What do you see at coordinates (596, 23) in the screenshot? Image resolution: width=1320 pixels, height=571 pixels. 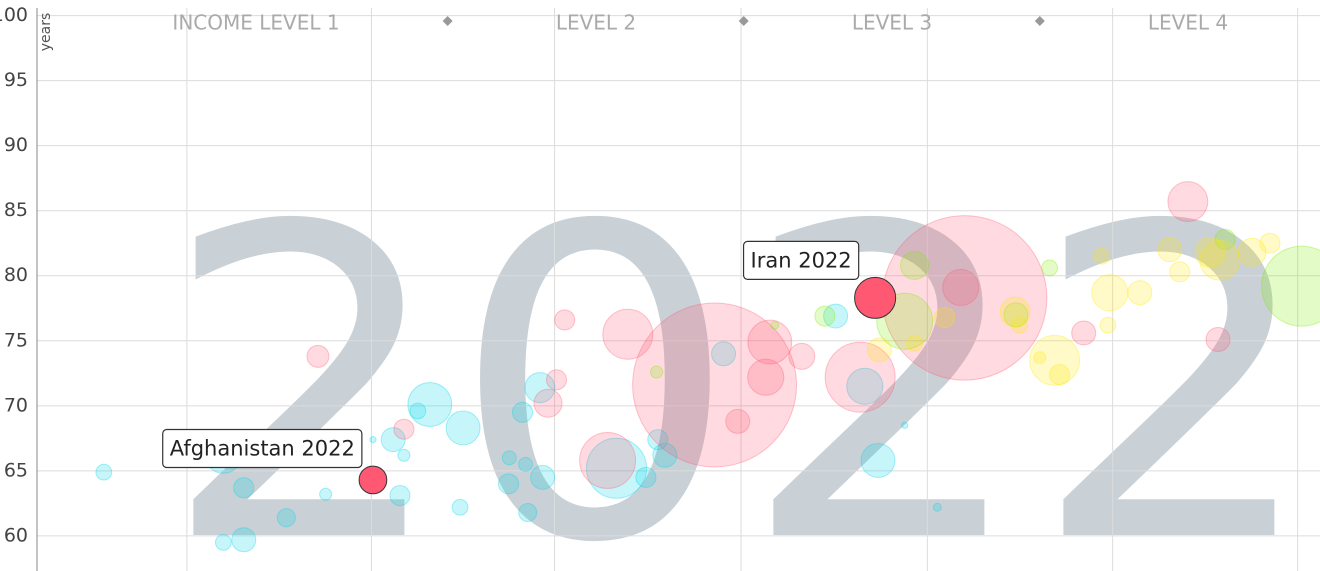 I see `level-label: LEVEL 2` at bounding box center [596, 23].